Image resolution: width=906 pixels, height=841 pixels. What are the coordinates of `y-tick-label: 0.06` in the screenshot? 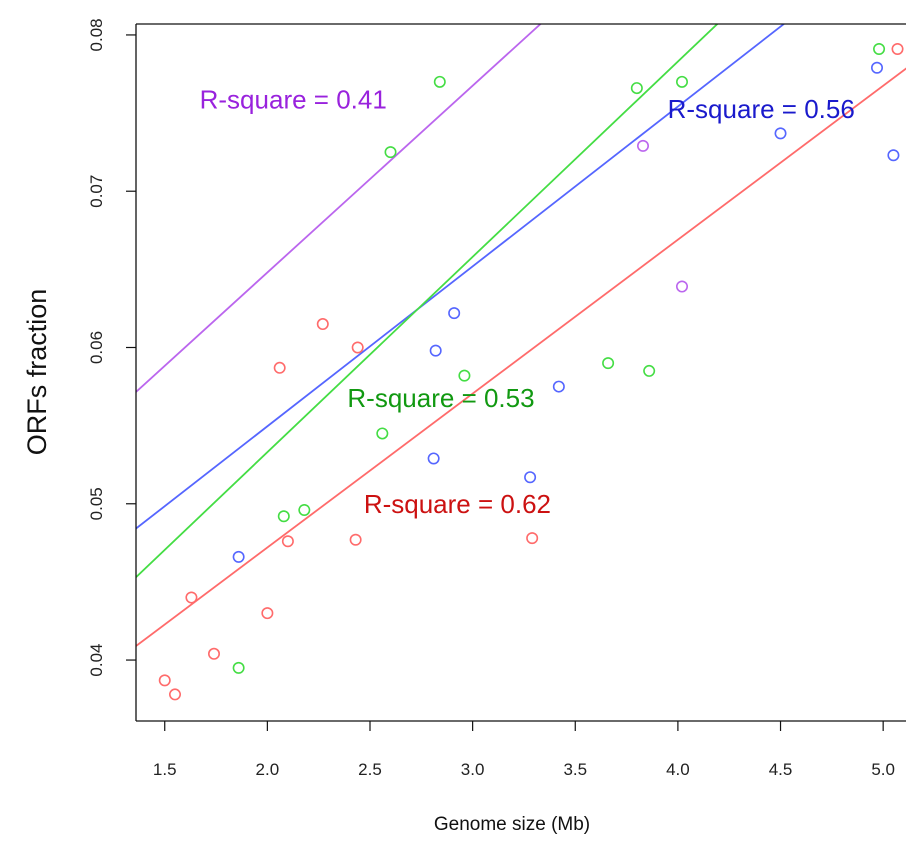 It's located at (96, 347).